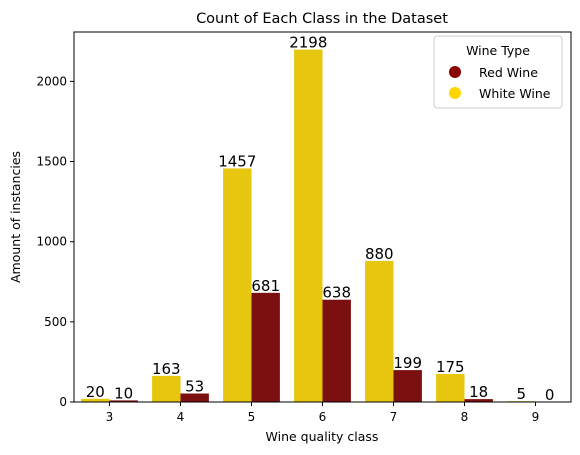  Describe the element at coordinates (455, 72) in the screenshot. I see `legend-marker-red-wine` at that location.